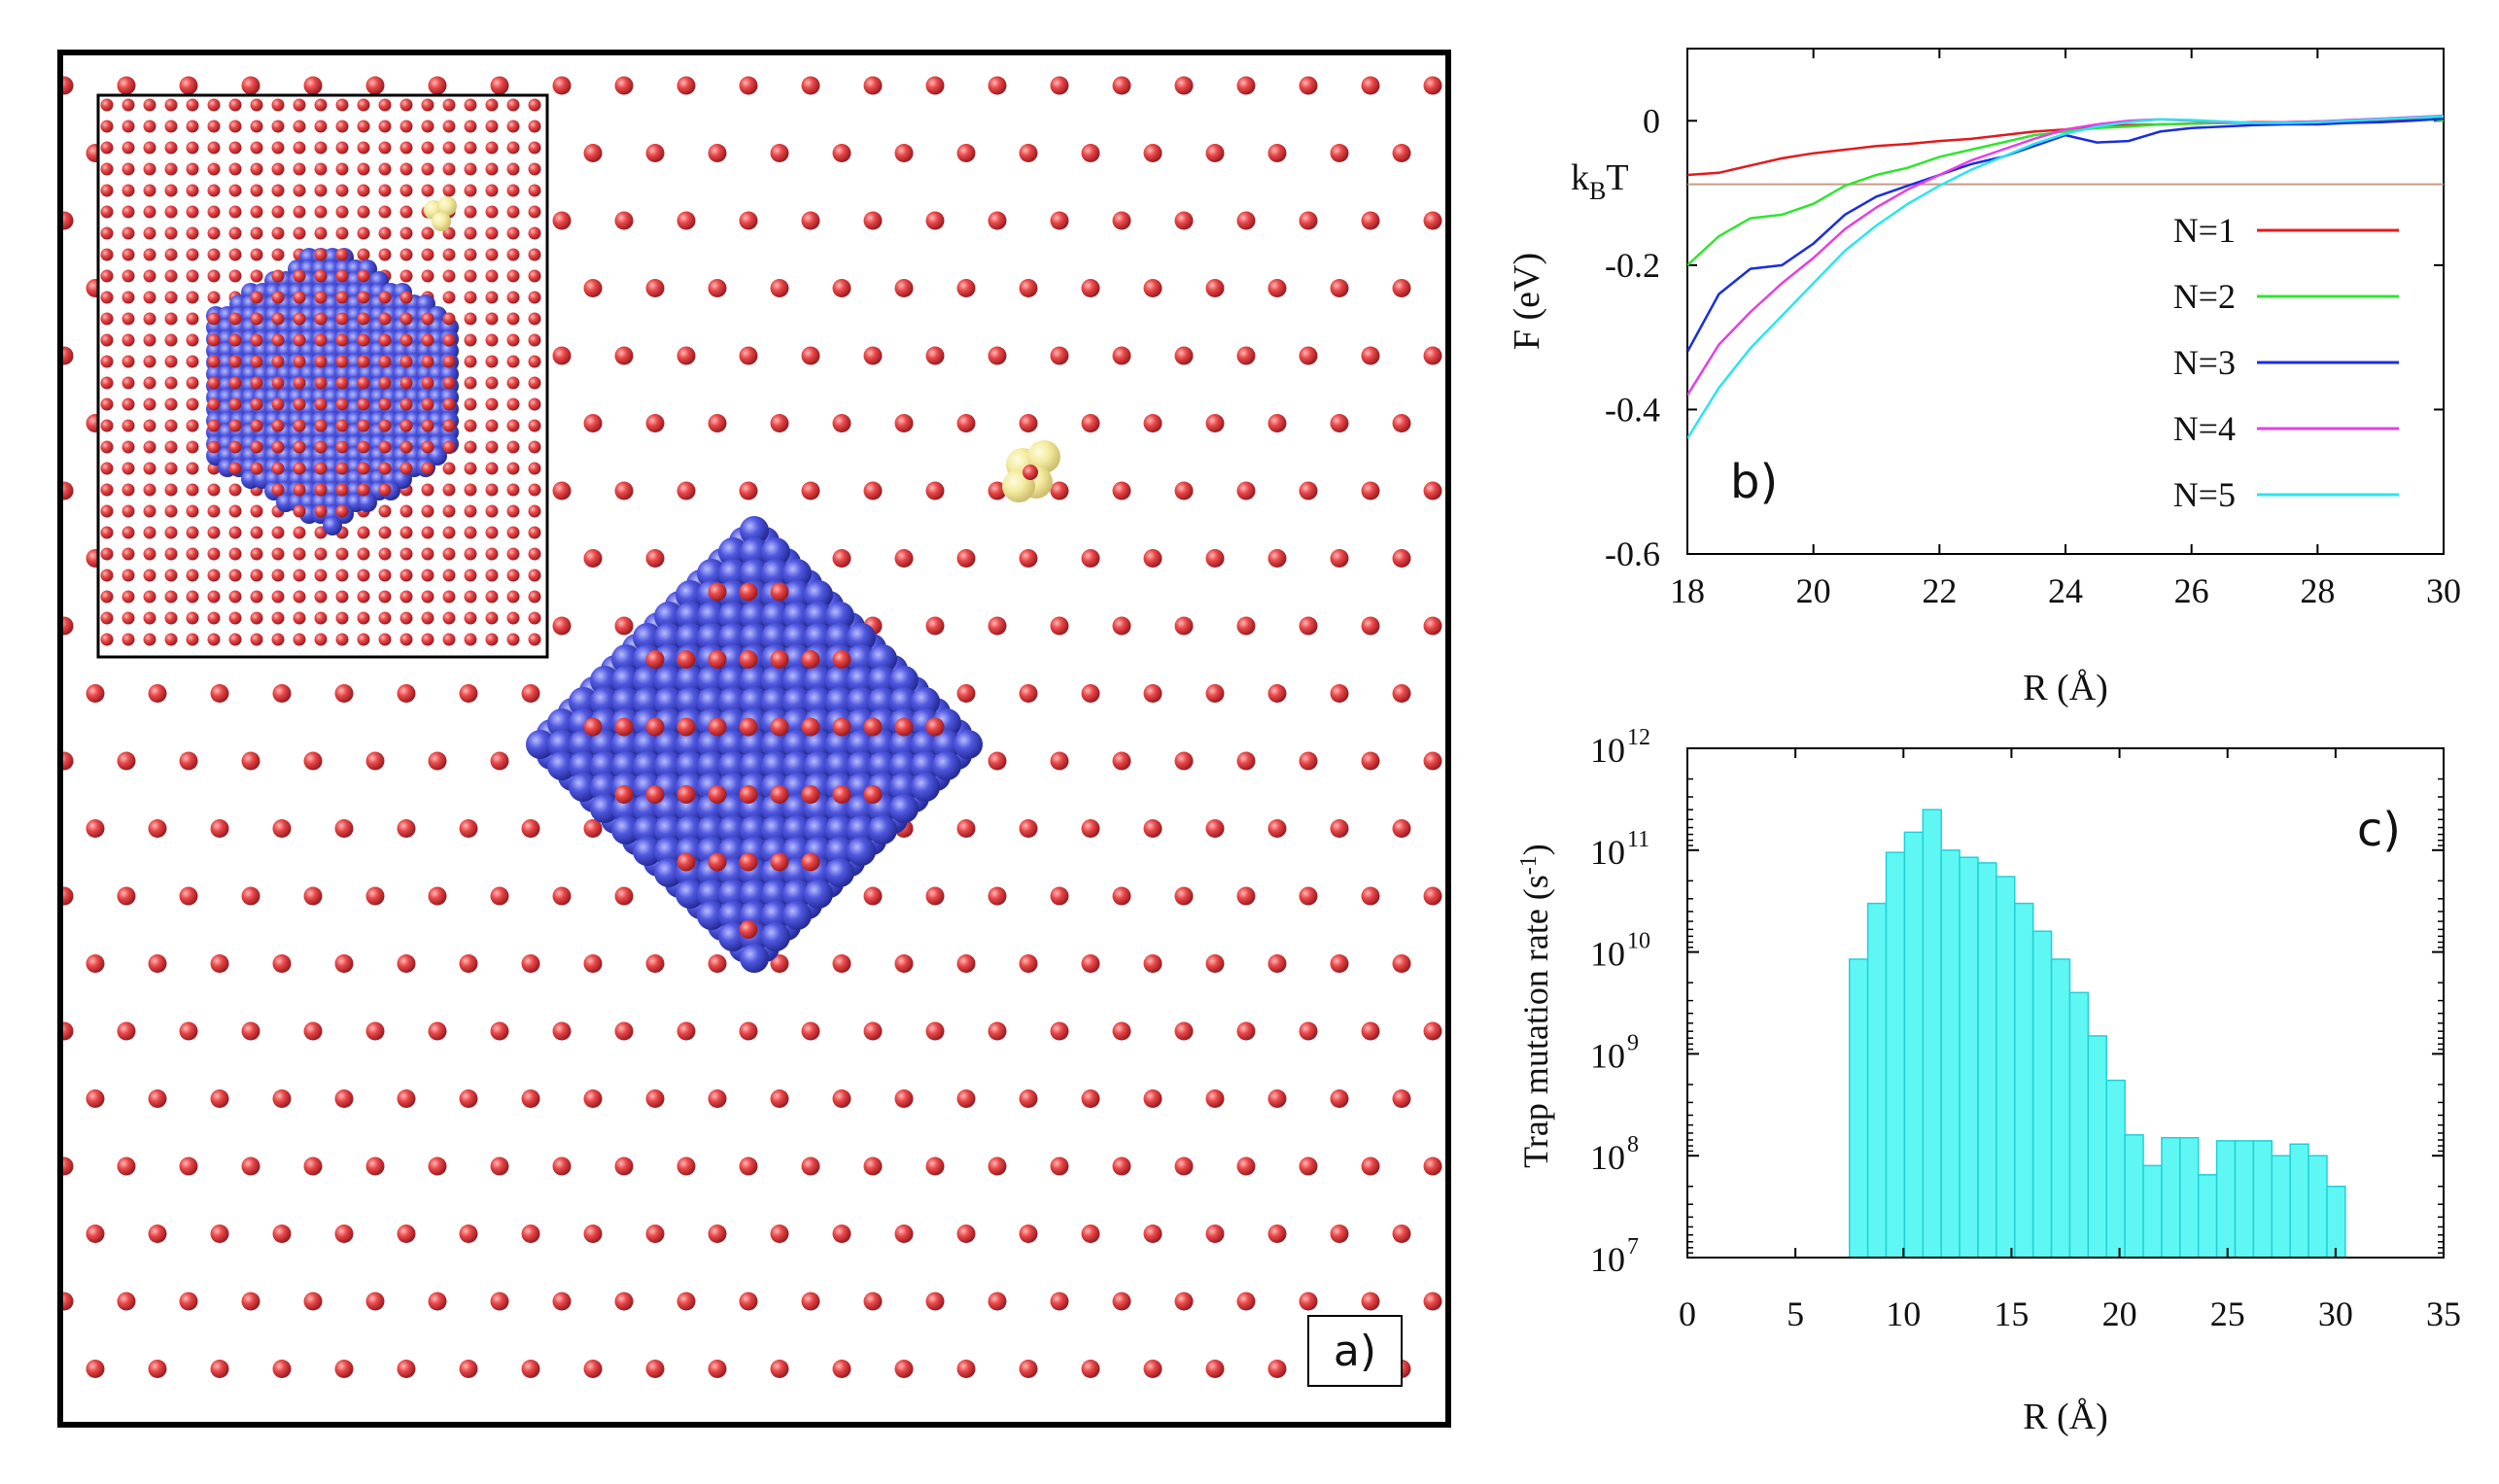 The image size is (2499, 1484). Describe the element at coordinates (2227, 1313) in the screenshot. I see `x-tick-label: 25` at that location.